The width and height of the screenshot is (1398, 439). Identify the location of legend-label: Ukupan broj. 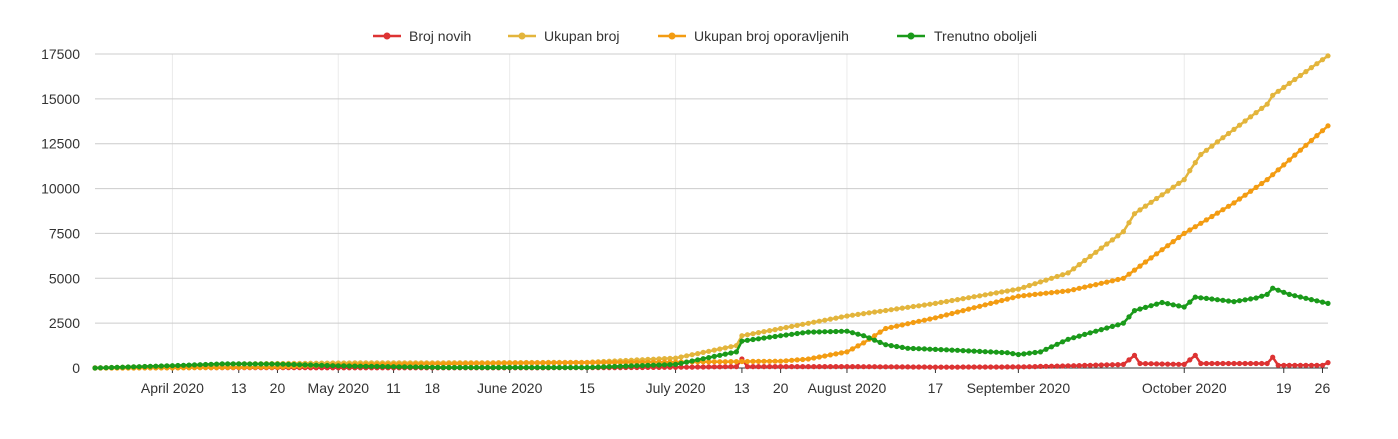
(582, 36).